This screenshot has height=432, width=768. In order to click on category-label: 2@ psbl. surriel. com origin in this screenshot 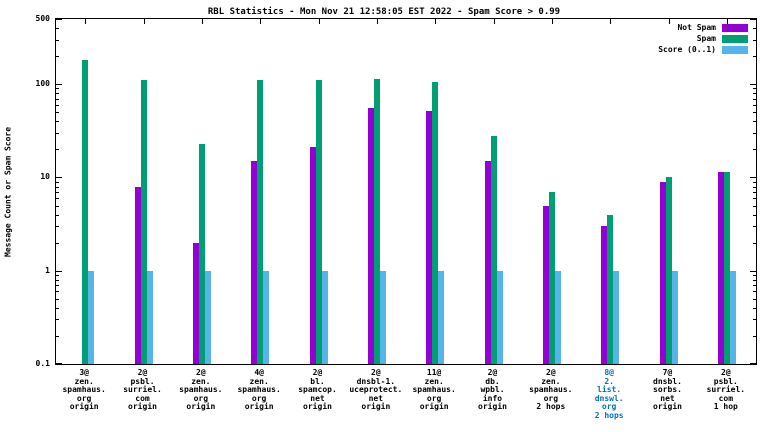, I will do `click(142, 389)`.